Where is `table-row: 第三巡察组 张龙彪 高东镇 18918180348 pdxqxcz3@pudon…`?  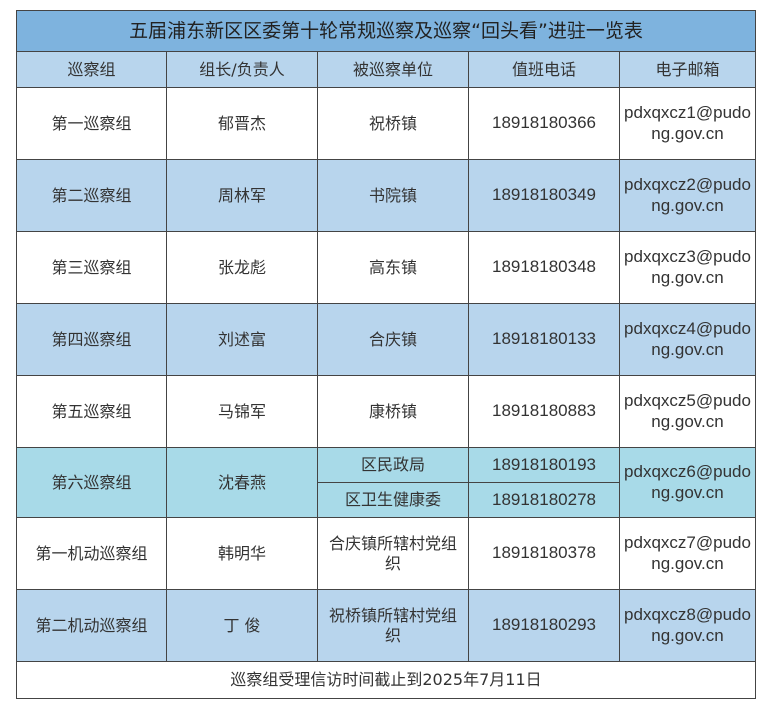 table-row: 第三巡察组 张龙彪 高东镇 18918180348 pdxqxcz3@pudon… is located at coordinates (386, 267).